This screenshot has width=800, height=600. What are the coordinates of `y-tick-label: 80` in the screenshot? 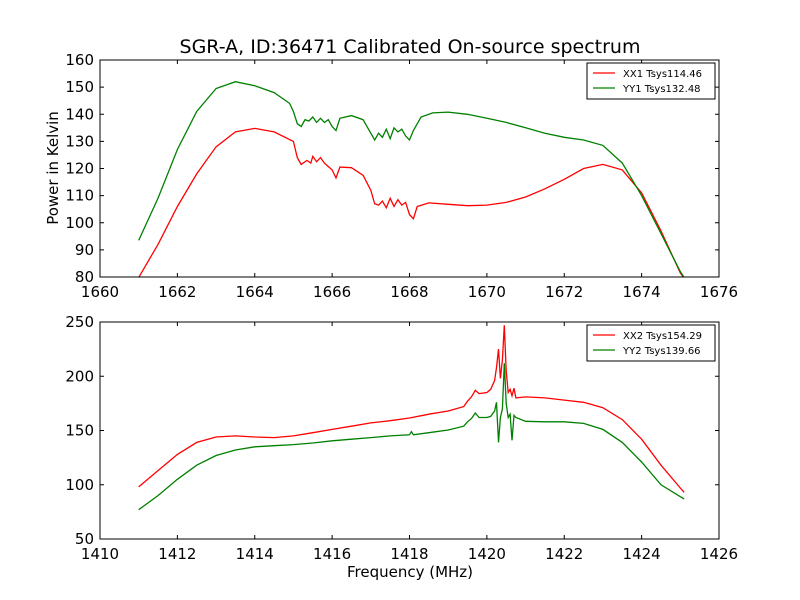 It's located at (84, 277).